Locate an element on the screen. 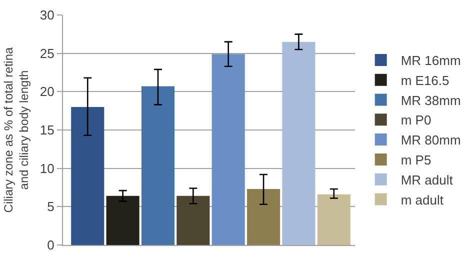 The width and height of the screenshot is (474, 261). legend-label: m adult is located at coordinates (422, 200).